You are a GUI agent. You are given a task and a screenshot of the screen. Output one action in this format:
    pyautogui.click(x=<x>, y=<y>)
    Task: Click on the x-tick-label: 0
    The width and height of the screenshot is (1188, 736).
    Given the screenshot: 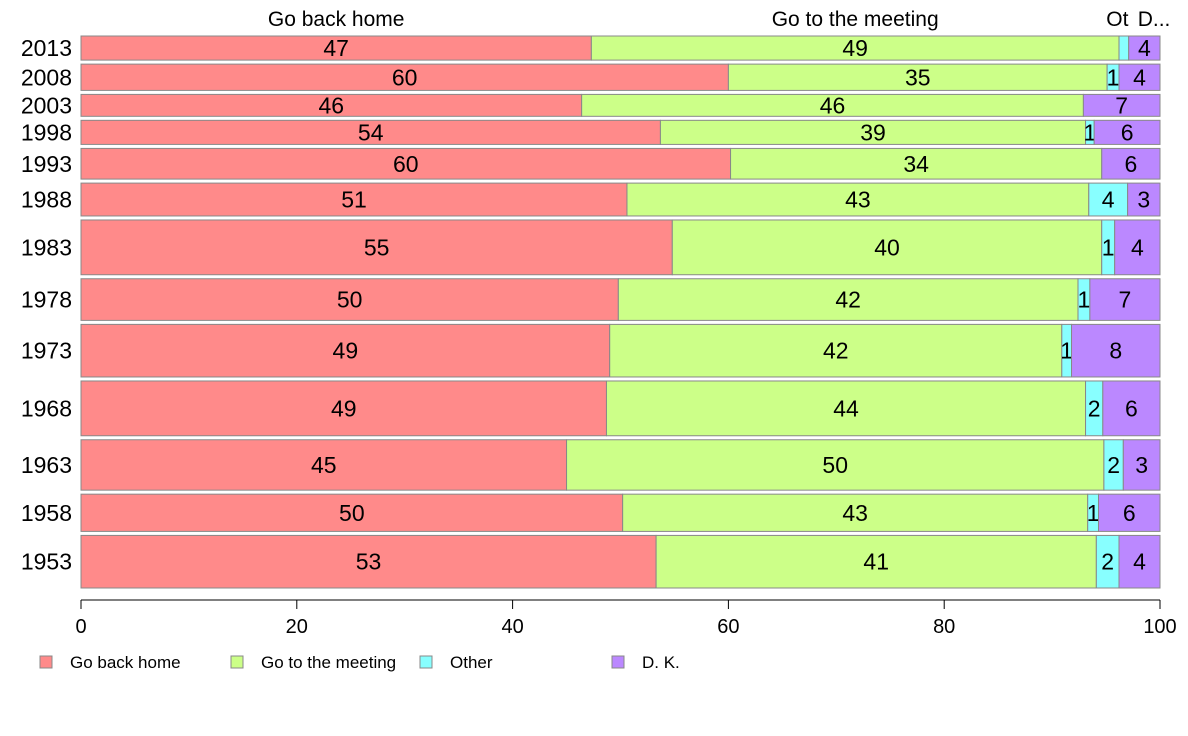 What is the action you would take?
    pyautogui.click(x=80, y=627)
    